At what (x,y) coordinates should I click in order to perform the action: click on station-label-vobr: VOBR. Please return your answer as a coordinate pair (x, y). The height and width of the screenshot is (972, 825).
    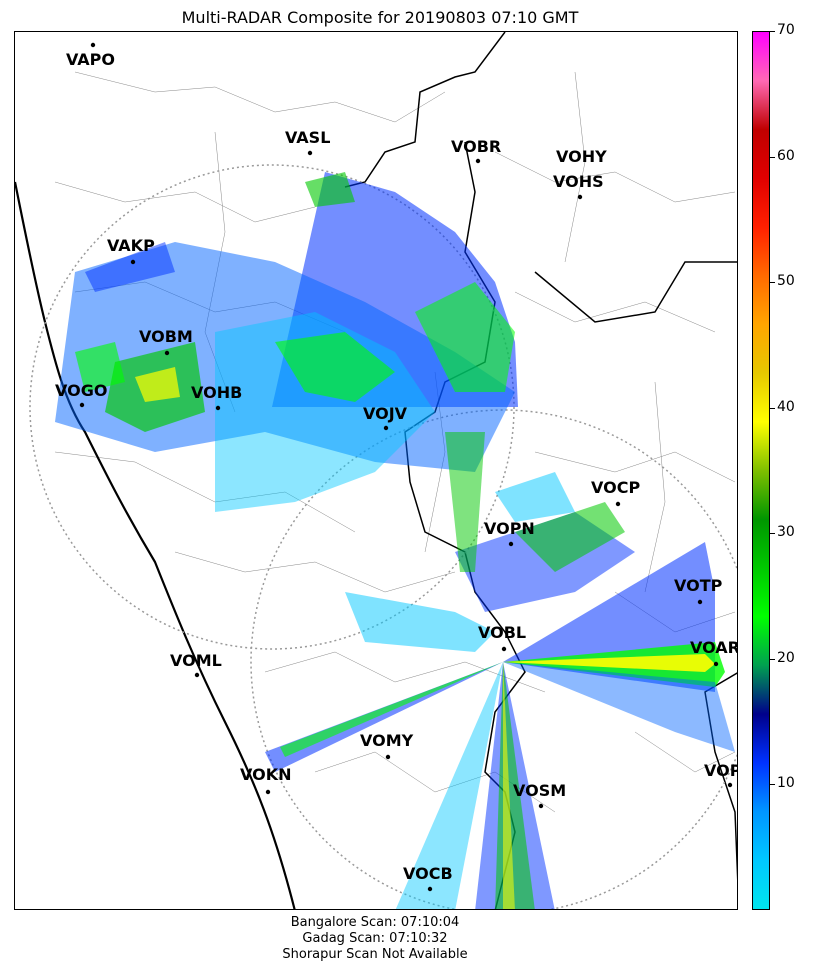
    Looking at the image, I should click on (476, 146).